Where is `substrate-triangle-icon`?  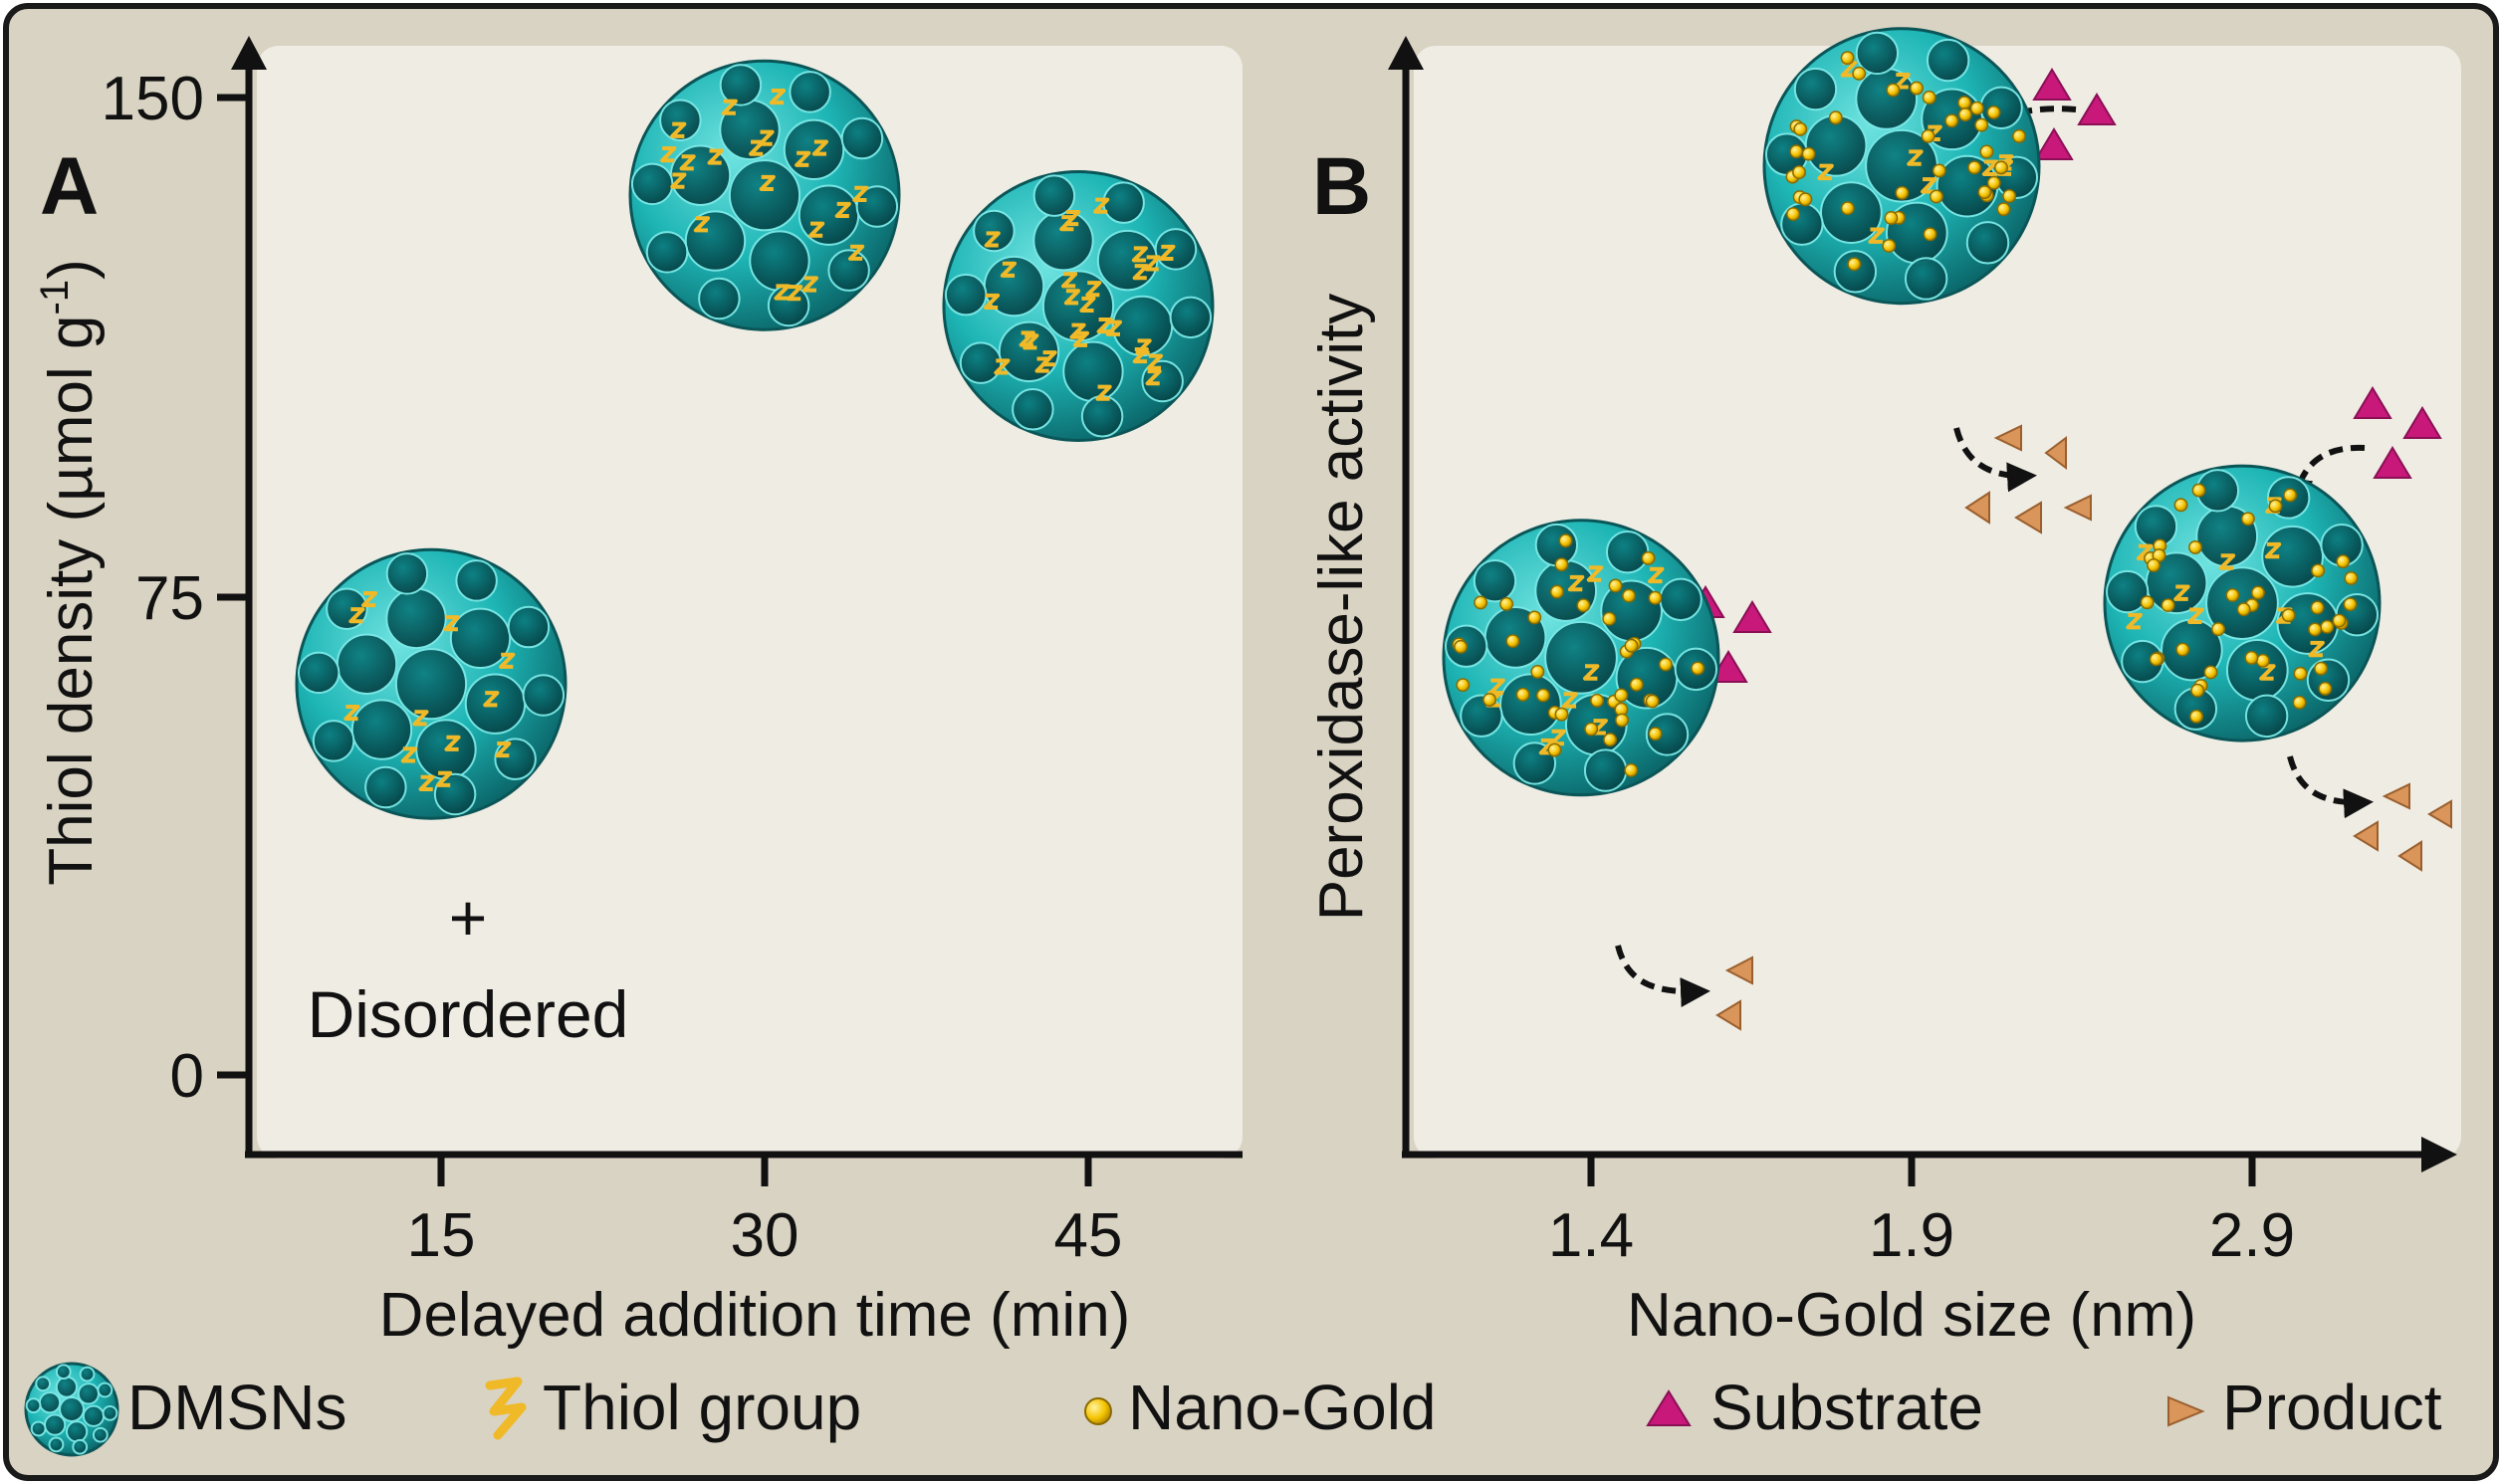
substrate-triangle-icon is located at coordinates (1669, 1408).